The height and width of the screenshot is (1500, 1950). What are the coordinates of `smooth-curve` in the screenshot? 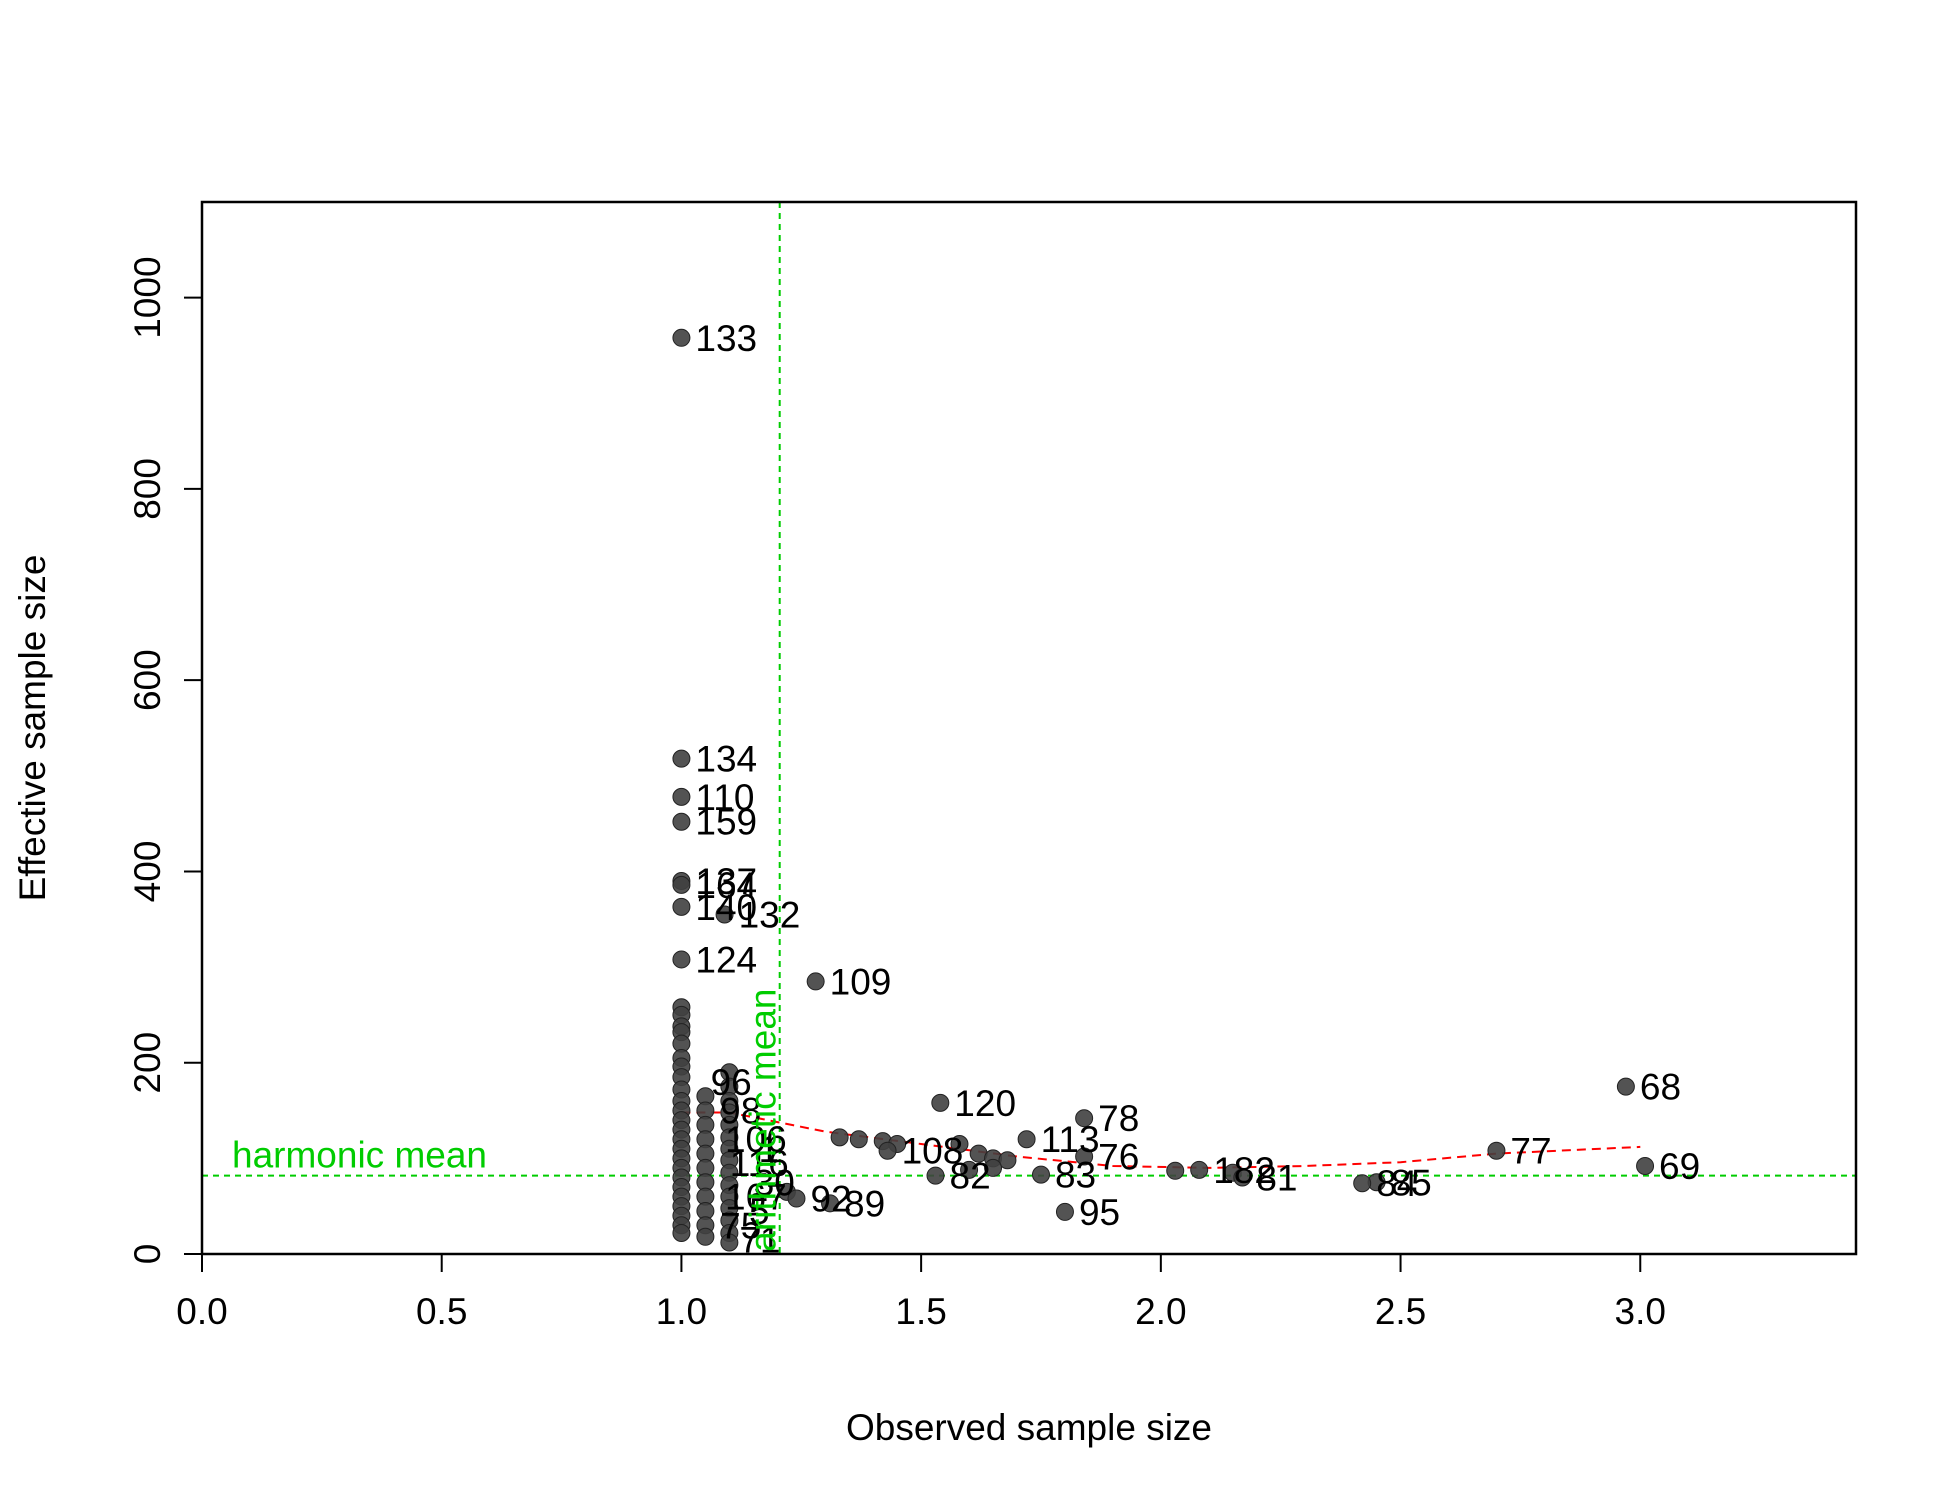 It's located at (1161, 1140).